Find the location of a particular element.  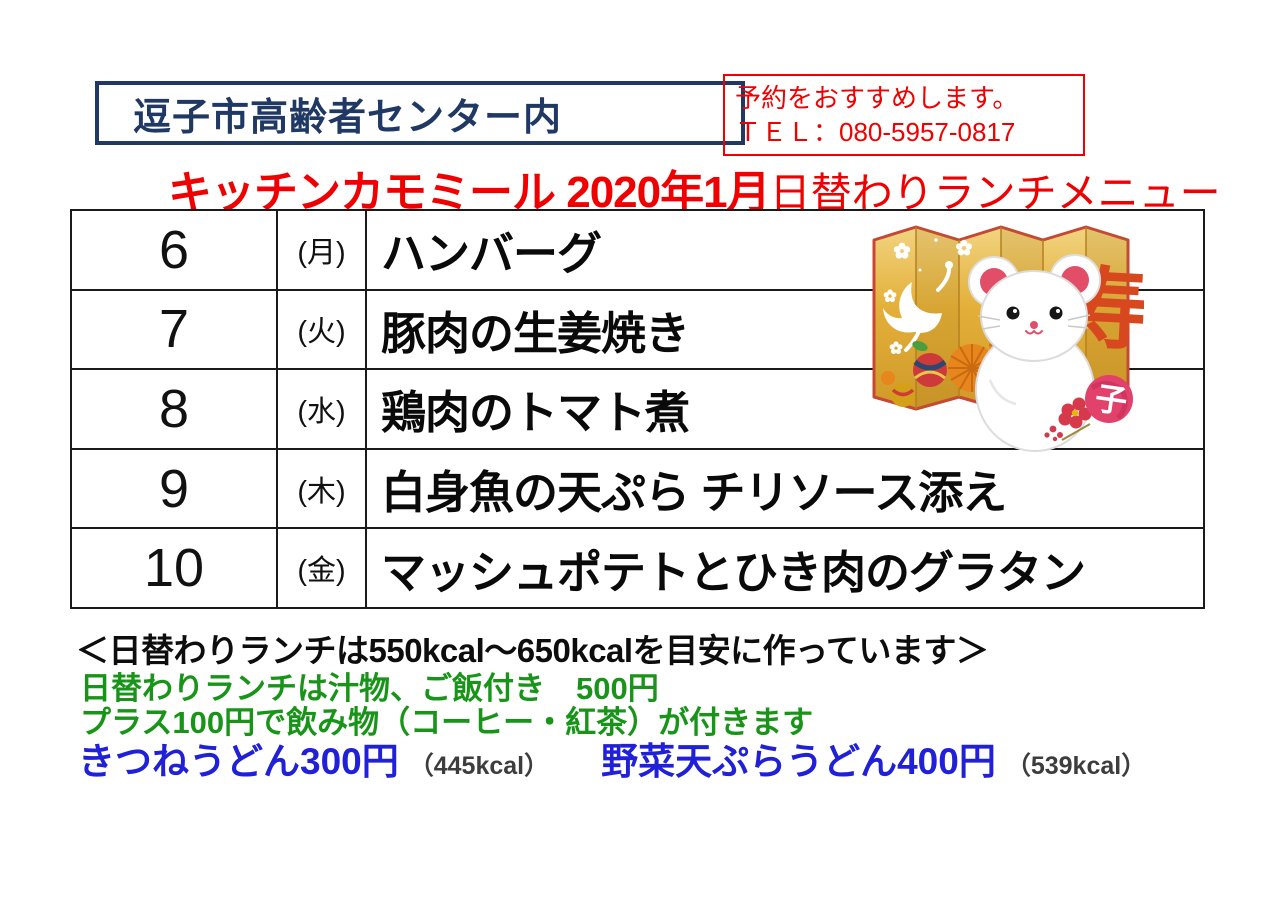

dish-cell: 豚肉の生姜焼き is located at coordinates (784, 329).